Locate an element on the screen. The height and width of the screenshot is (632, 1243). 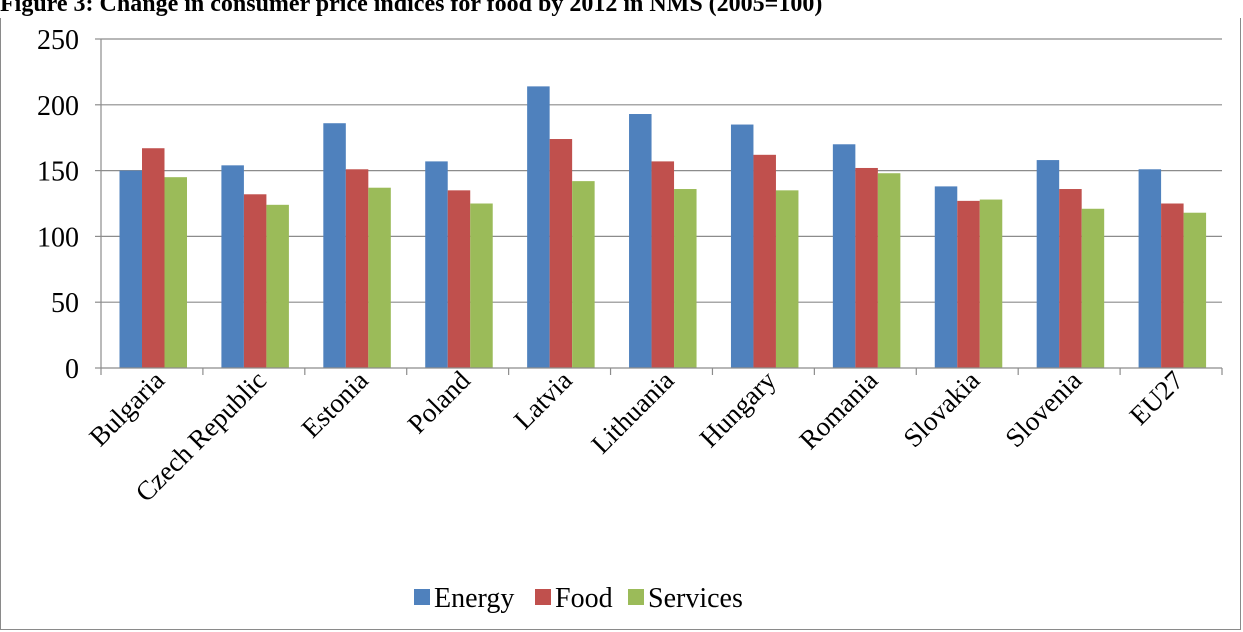
y-tick-label: 0 is located at coordinates (72, 369).